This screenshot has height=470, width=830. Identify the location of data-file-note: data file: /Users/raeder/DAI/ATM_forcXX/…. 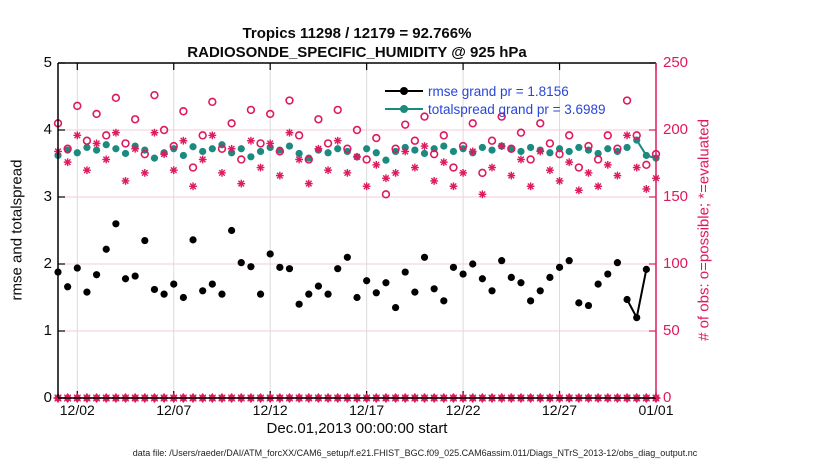
(415, 453).